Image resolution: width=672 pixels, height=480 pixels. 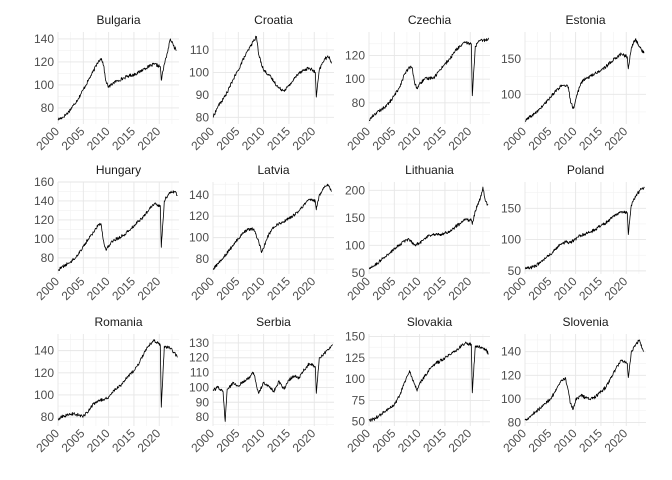 What do you see at coordinates (585, 322) in the screenshot?
I see `panel-title: Slovenia` at bounding box center [585, 322].